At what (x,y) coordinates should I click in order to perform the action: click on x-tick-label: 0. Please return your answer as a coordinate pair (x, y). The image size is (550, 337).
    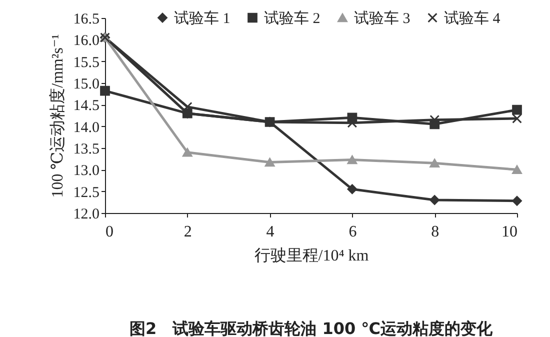
    Looking at the image, I should click on (110, 232).